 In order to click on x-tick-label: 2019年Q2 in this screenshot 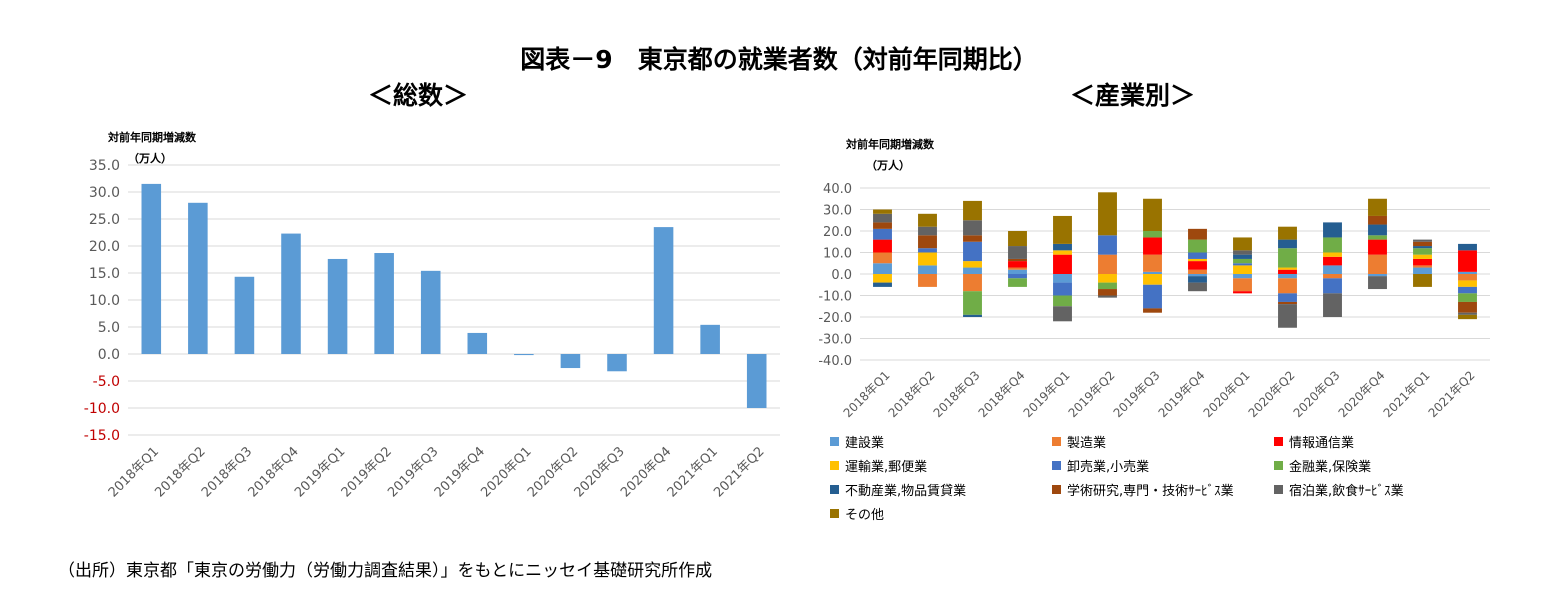, I will do `click(1092, 394)`.